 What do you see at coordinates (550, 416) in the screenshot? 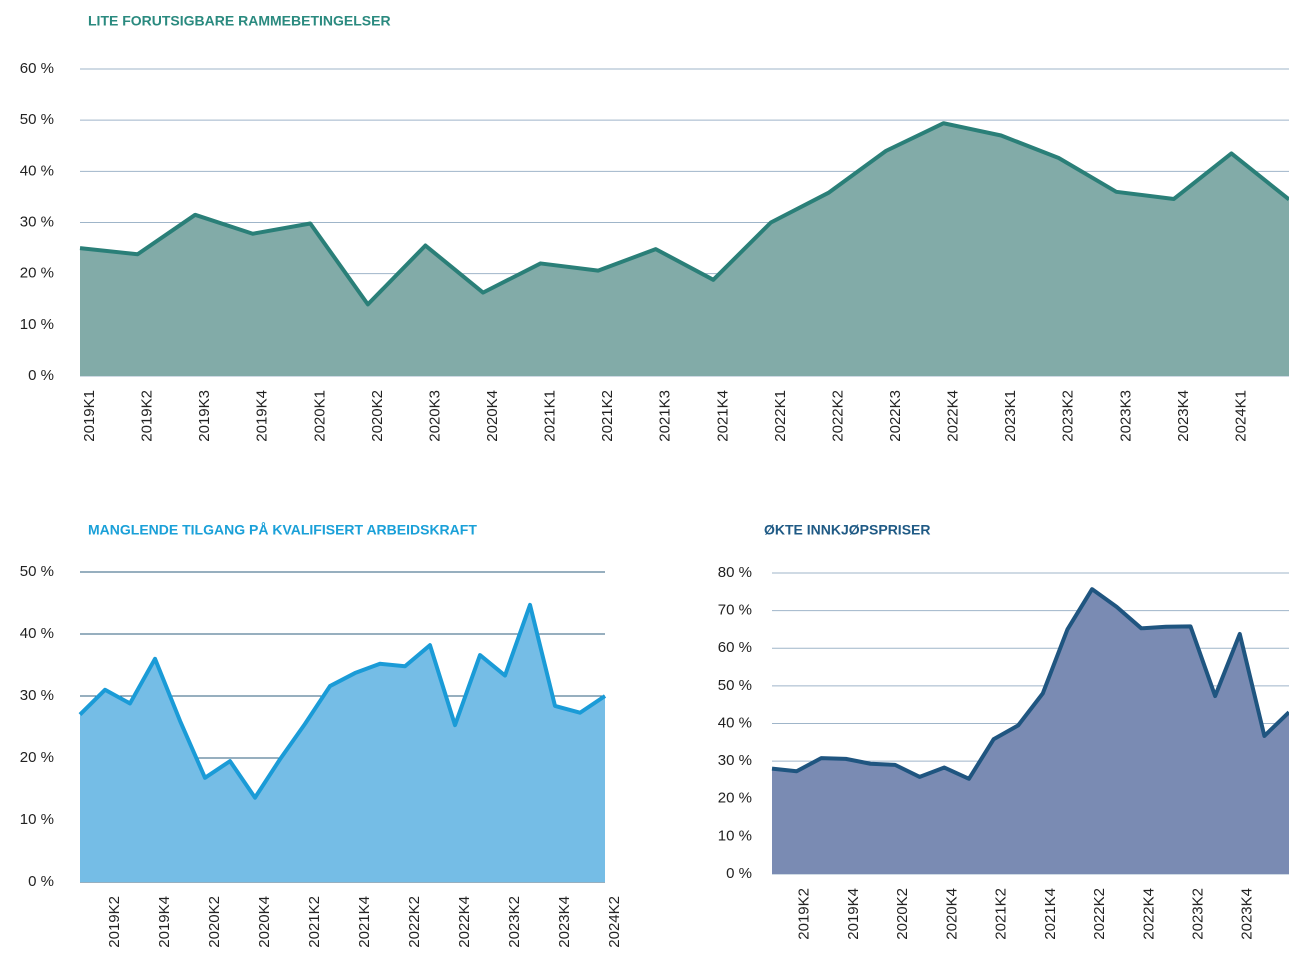
I see `x-tick-label: 2021K1` at bounding box center [550, 416].